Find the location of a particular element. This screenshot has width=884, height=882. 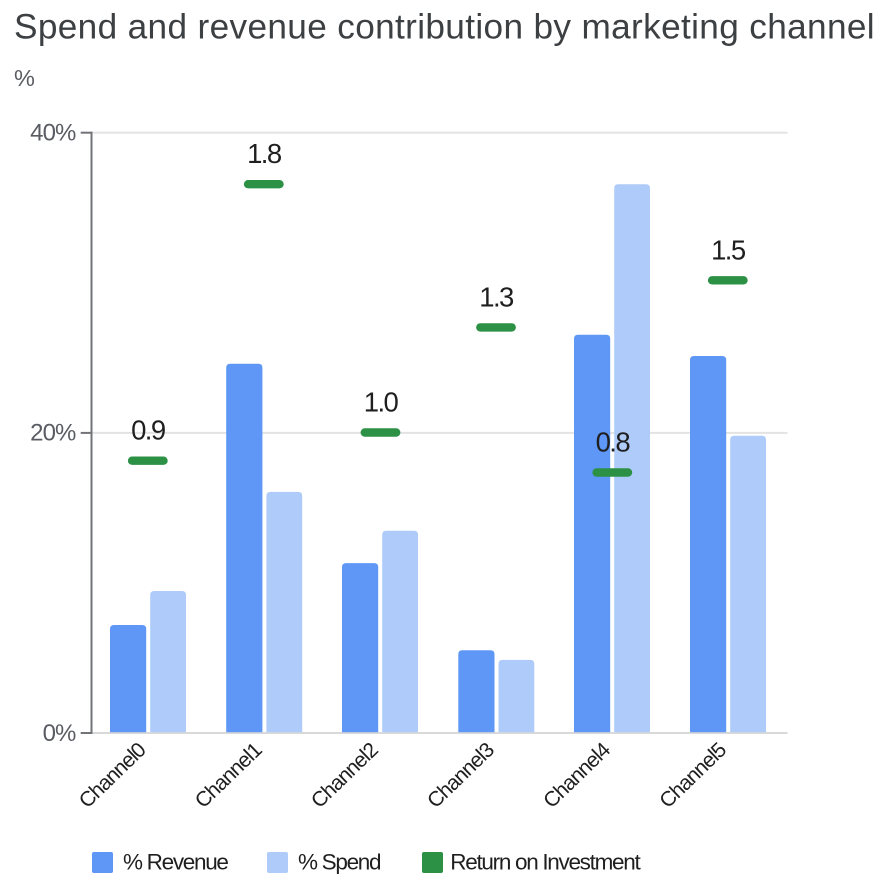

svg-text: 1.8 is located at coordinates (264, 153).